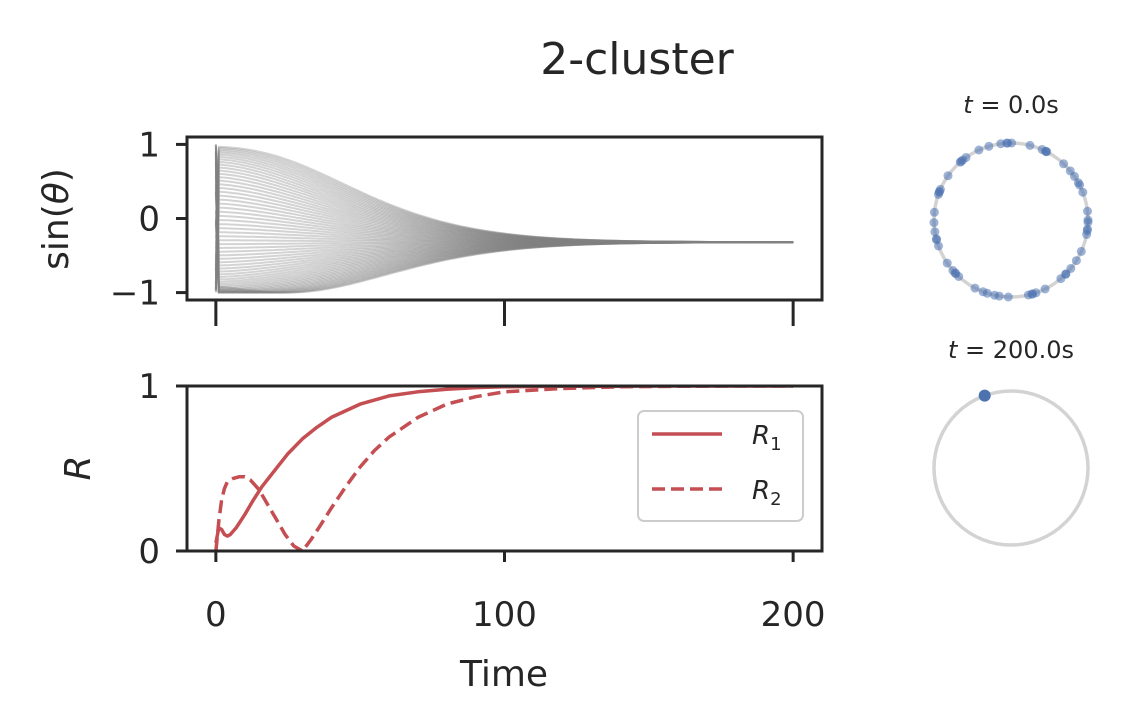 The image size is (1127, 727). What do you see at coordinates (1011, 220) in the screenshot?
I see `snapshot-start-points` at bounding box center [1011, 220].